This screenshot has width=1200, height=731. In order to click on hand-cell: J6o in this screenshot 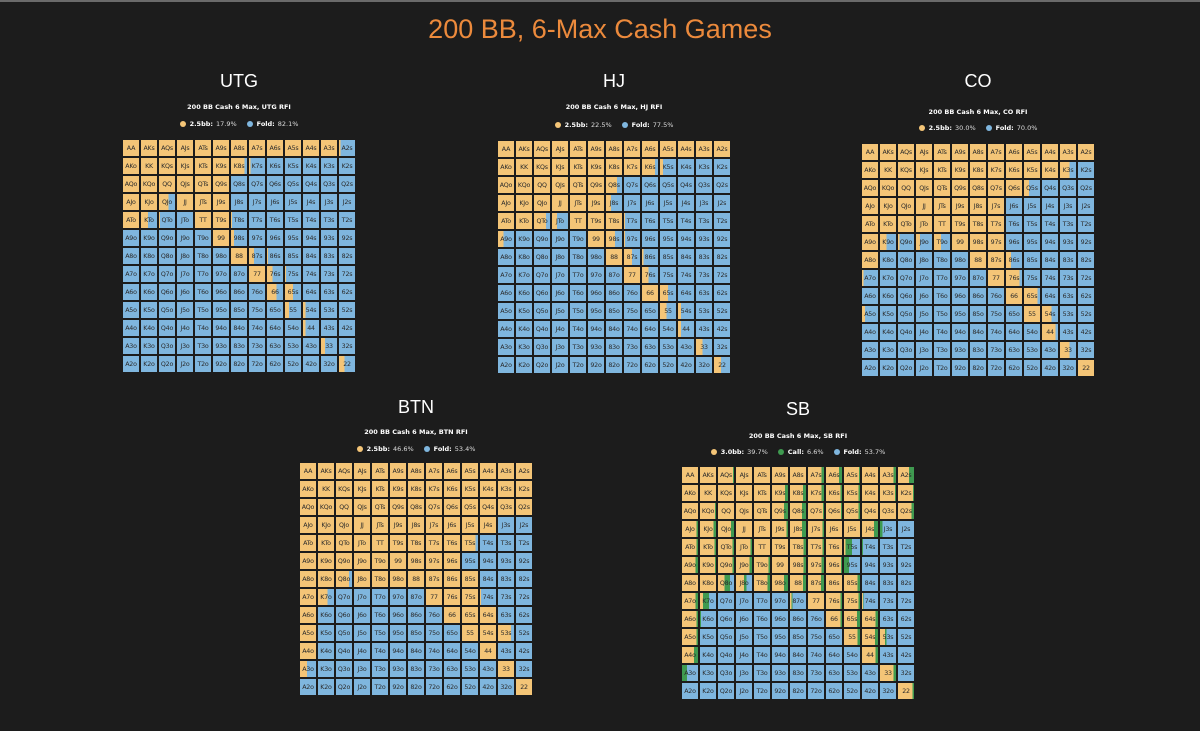, I will do `click(560, 293)`.